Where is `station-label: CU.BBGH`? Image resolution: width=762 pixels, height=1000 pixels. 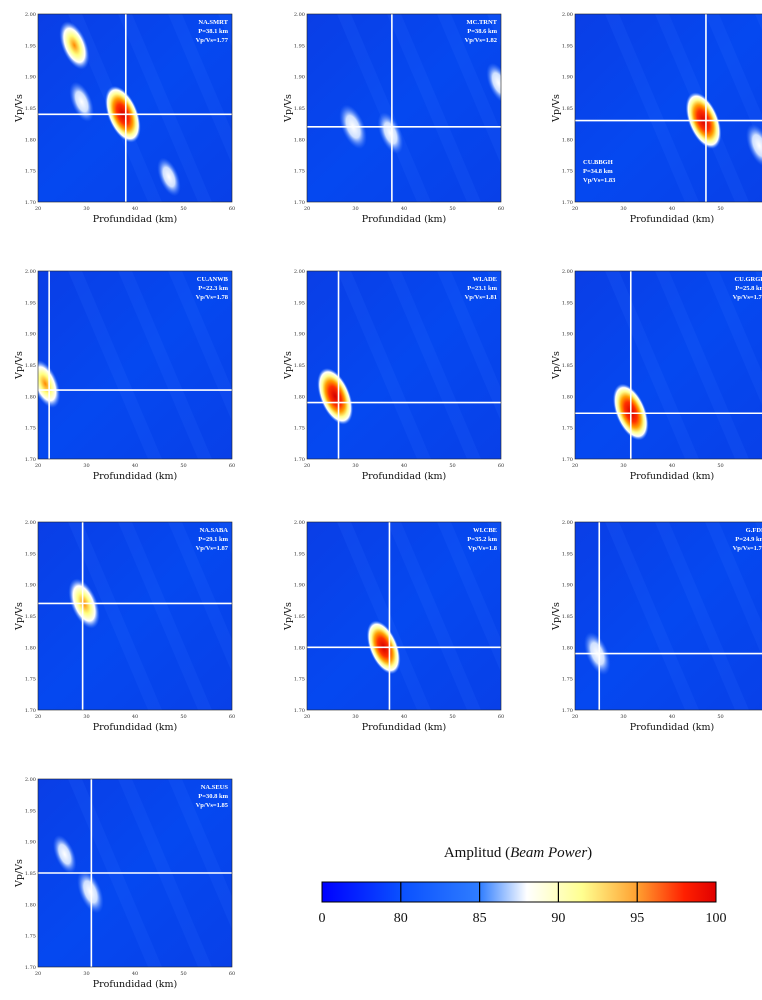
station-label: CU.BBGH is located at coordinates (598, 162).